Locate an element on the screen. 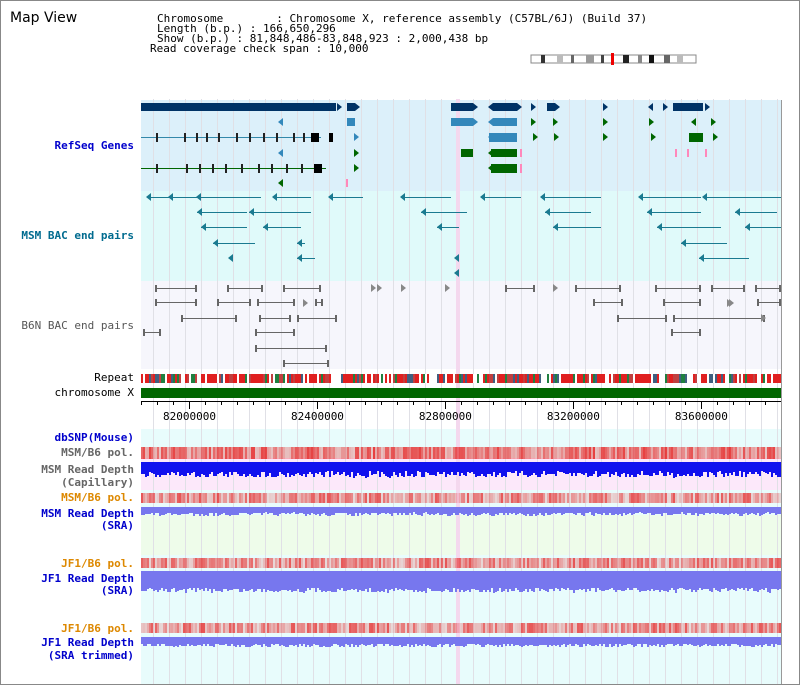 This screenshot has width=800, height=685. track-label-refseq-genes: RefSeq Genes is located at coordinates (94, 145).